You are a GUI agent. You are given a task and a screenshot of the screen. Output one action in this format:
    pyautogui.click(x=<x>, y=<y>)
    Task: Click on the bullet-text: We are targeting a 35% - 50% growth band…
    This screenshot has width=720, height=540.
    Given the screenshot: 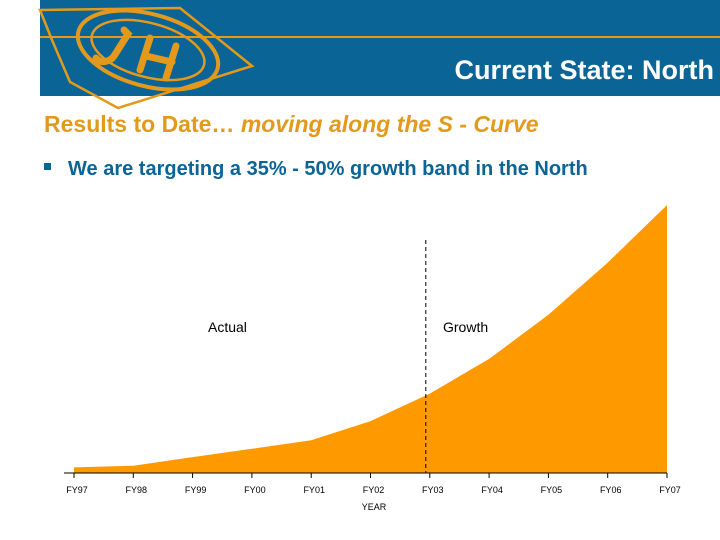 What is the action you would take?
    pyautogui.click(x=328, y=169)
    